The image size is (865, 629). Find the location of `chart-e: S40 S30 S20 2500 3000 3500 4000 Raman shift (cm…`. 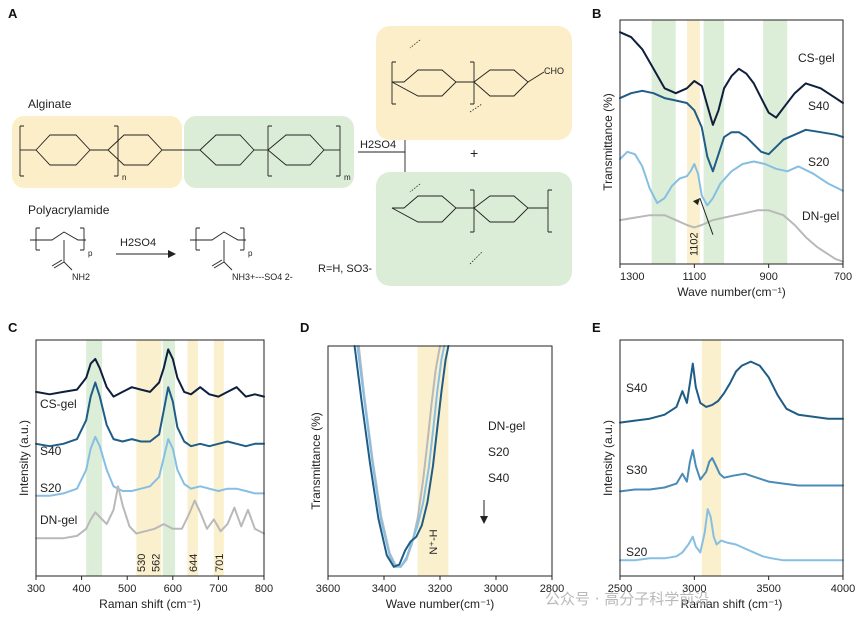

chart-e: S40 S30 S20 2500 3000 3500 4000 Raman shift (cm… is located at coordinates (728, 475).